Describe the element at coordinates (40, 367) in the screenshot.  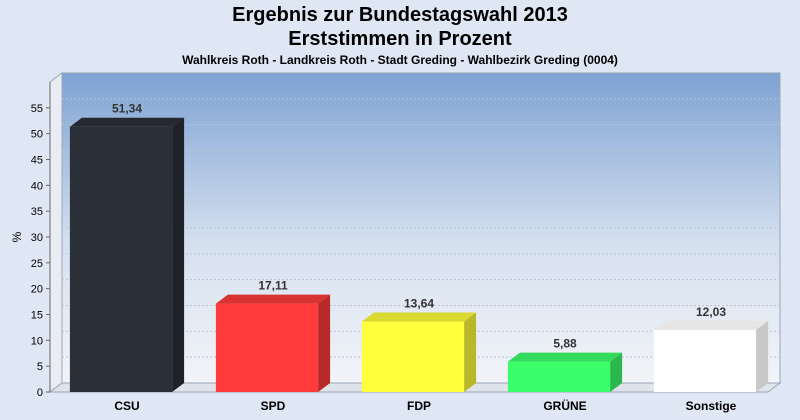
I see `y-tick-label: 5` at that location.